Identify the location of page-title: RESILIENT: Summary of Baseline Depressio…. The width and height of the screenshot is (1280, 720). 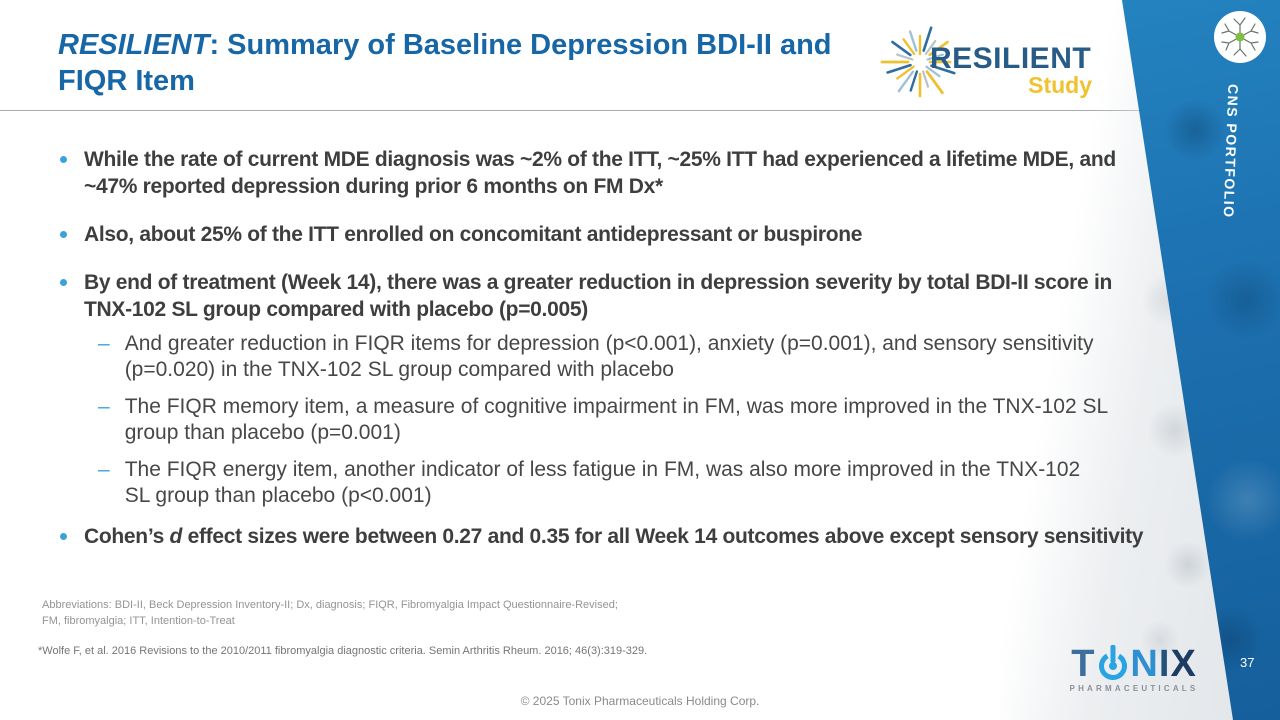
(458, 63).